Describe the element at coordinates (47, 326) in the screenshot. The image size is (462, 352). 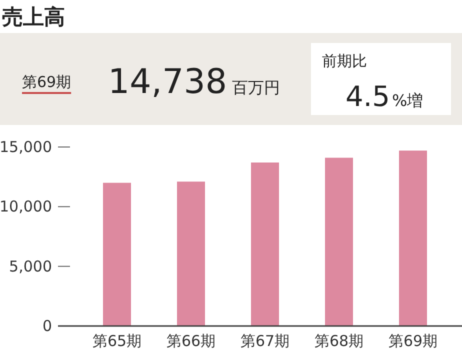
I see `y-tick-label: 0` at that location.